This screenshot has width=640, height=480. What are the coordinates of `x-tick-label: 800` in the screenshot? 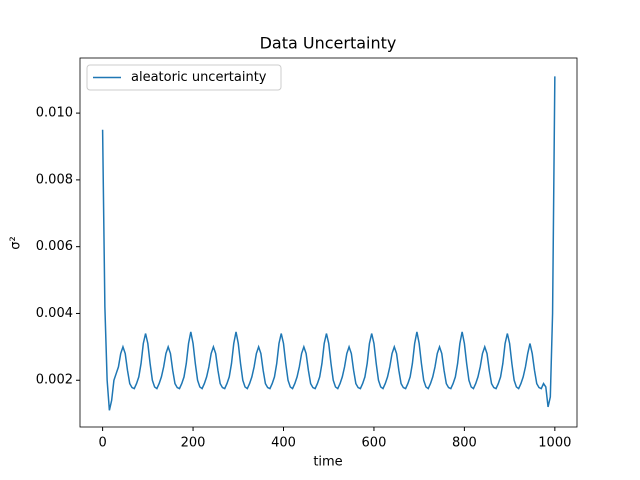 It's located at (464, 443).